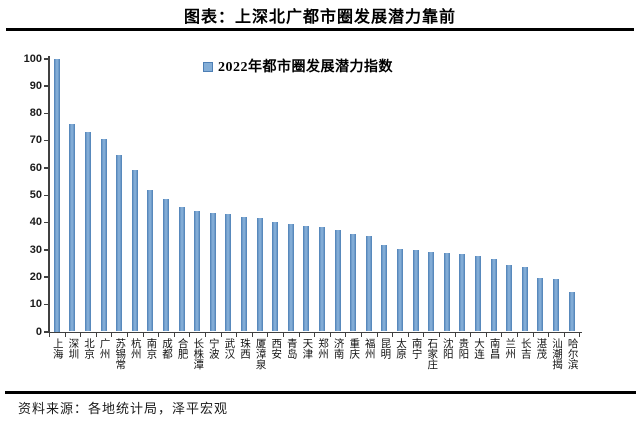 This screenshot has width=640, height=424. Describe the element at coordinates (198, 354) in the screenshot. I see `x-category-label: 长株潭` at that location.